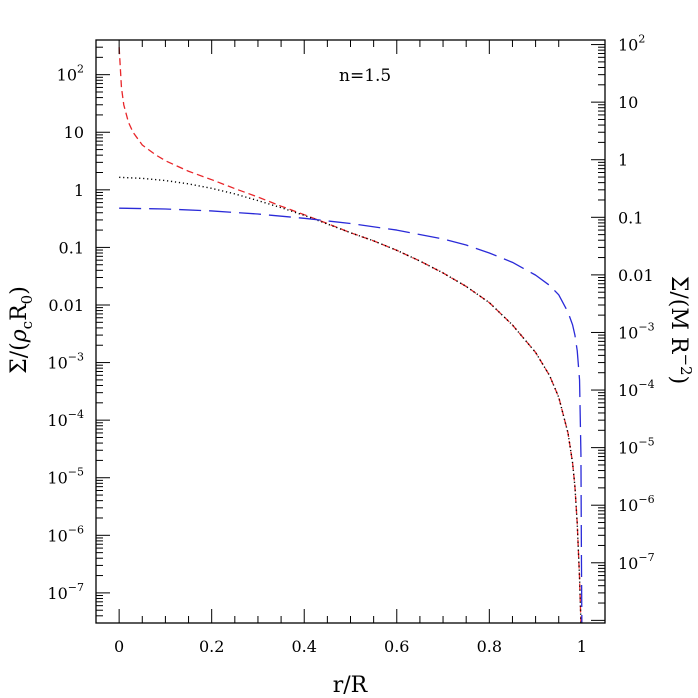 This screenshot has width=698, height=698. I want to click on y-left-tick-label: 10⁻⁴, so click(65, 419).